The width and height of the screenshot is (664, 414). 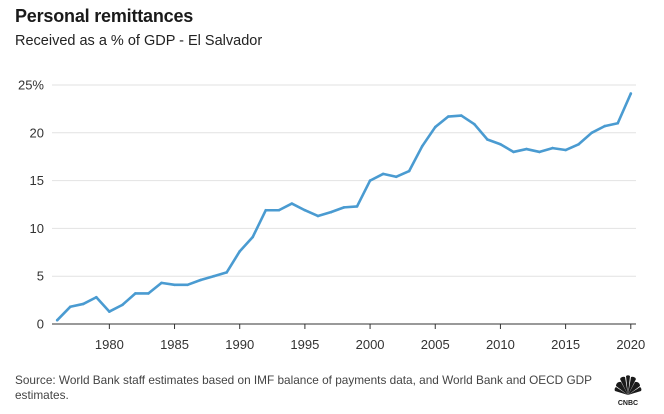 What do you see at coordinates (500, 344) in the screenshot?
I see `x-tick-label: 2010` at bounding box center [500, 344].